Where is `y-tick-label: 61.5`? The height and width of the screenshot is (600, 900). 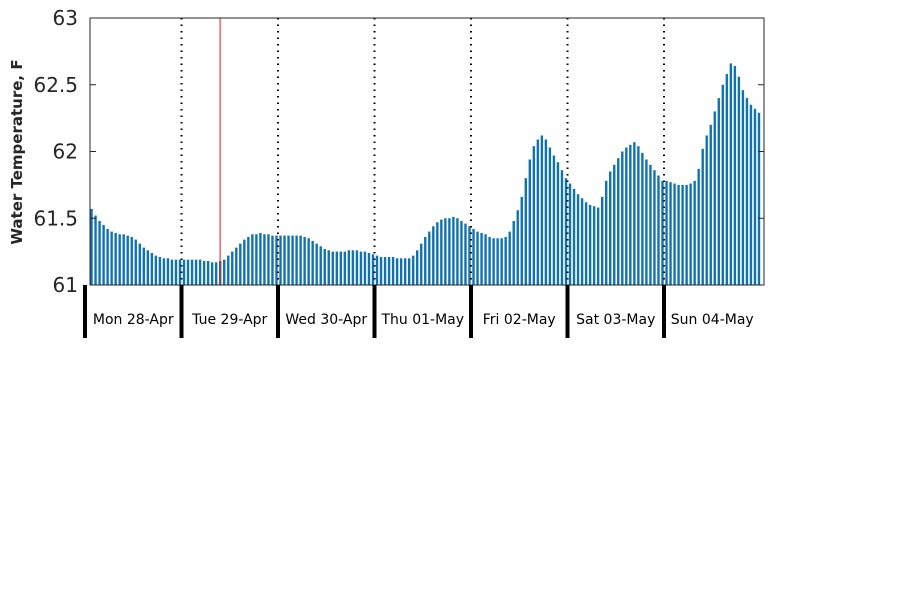
y-tick-label: 61.5 is located at coordinates (55, 218).